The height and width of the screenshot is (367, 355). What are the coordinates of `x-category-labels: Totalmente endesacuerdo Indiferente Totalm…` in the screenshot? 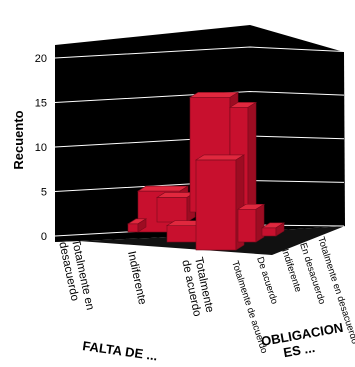 It's located at (135, 277).